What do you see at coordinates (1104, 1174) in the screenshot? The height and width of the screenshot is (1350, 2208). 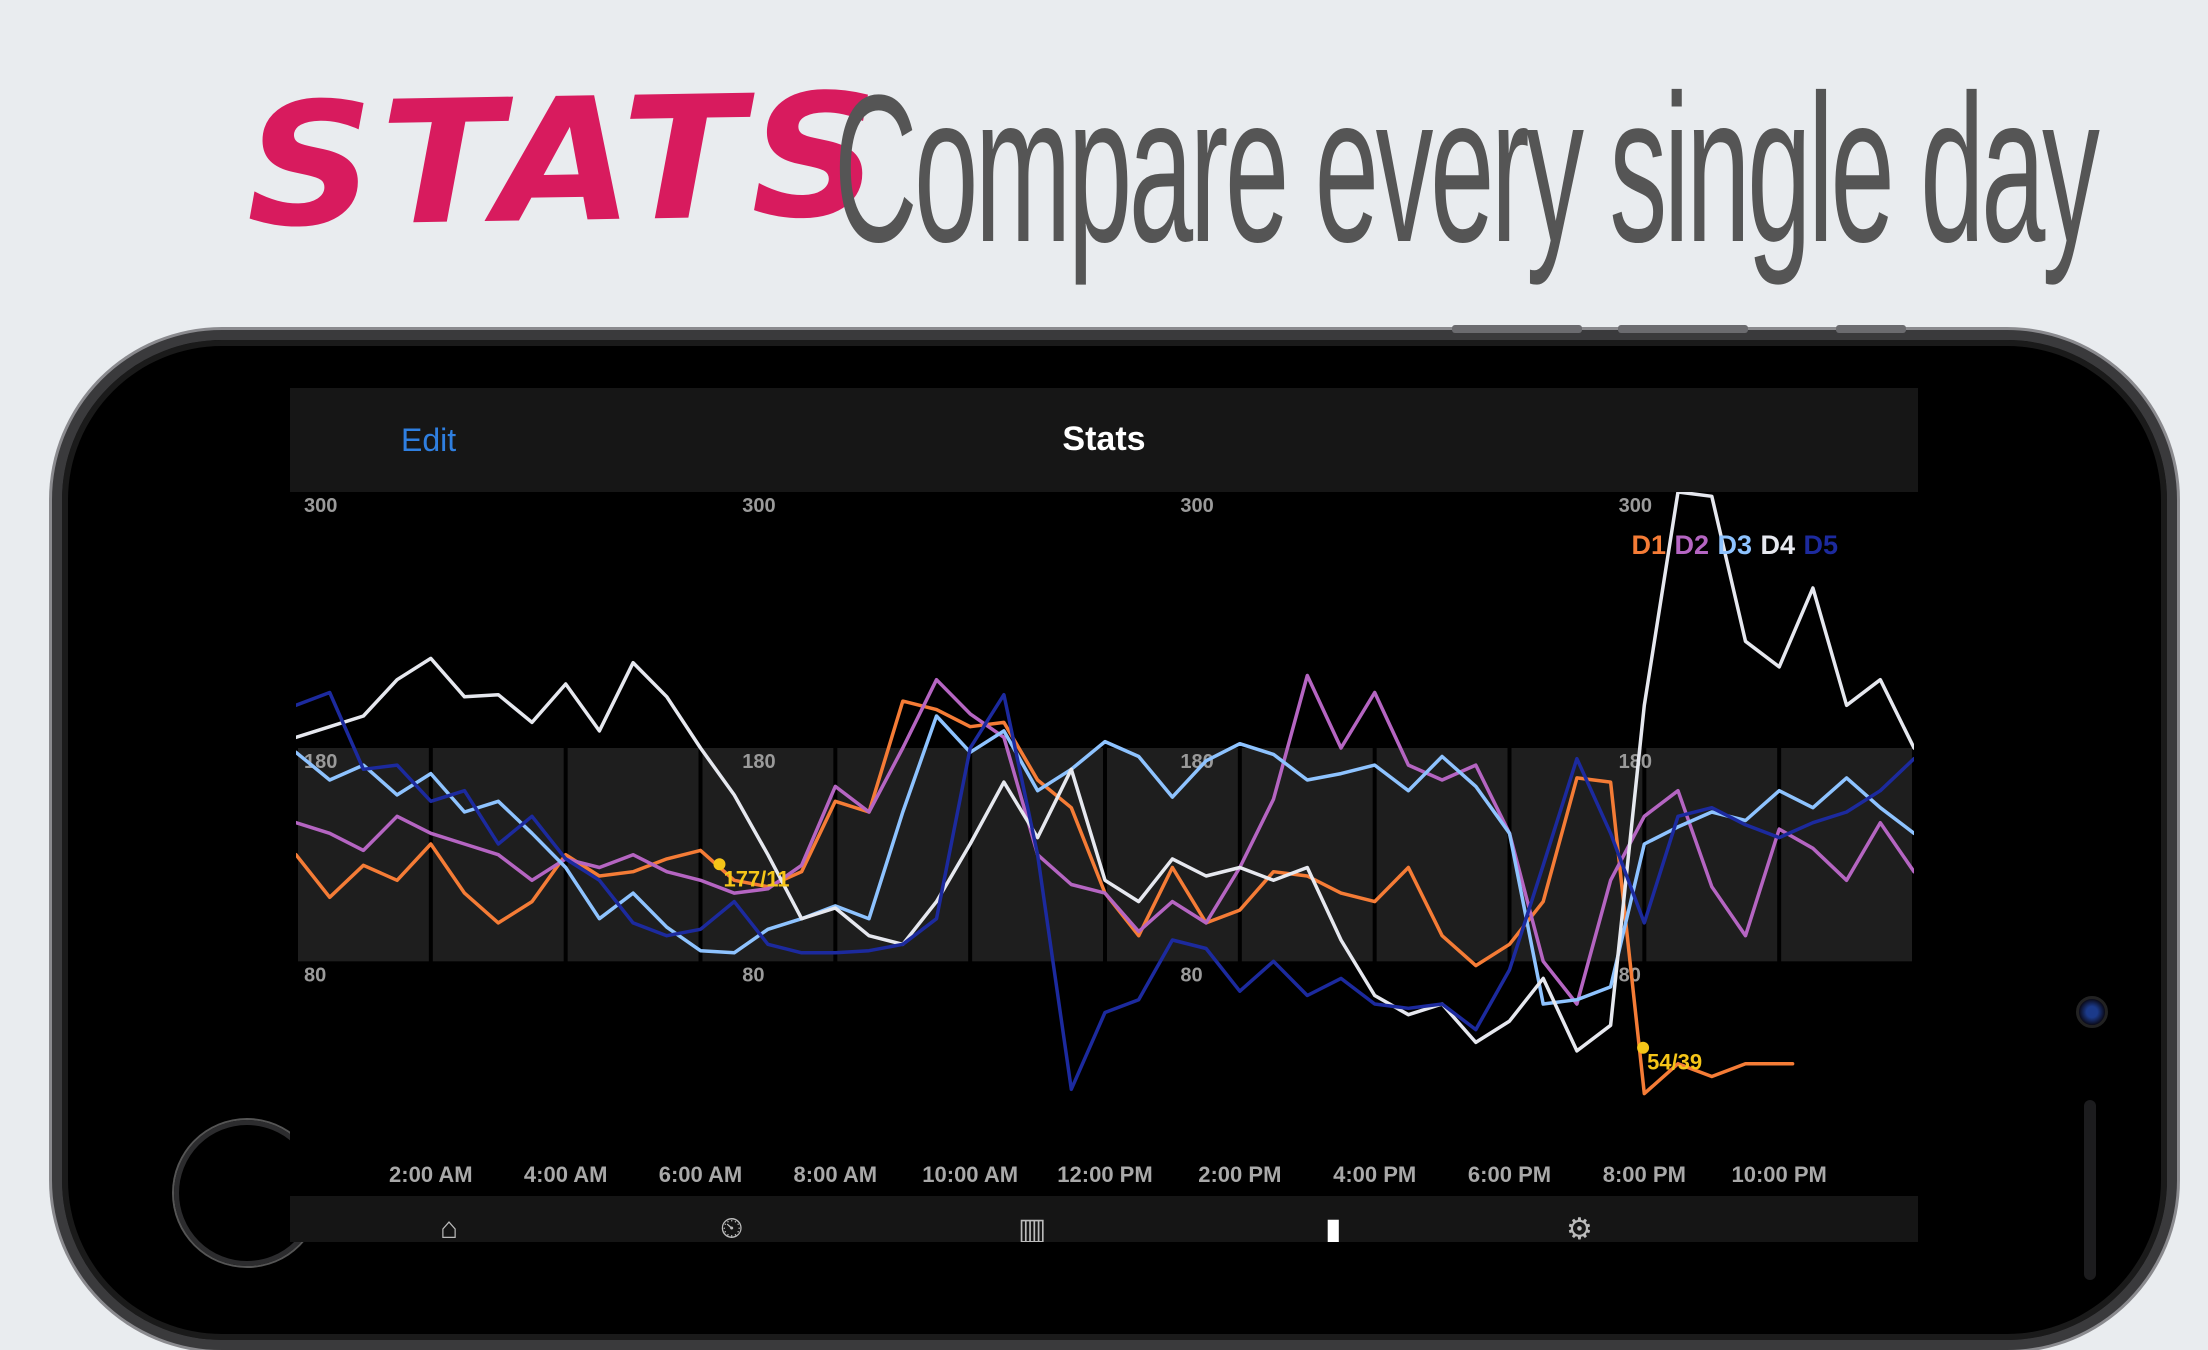 I see `x-tick-label: 12:00 PM` at bounding box center [1104, 1174].